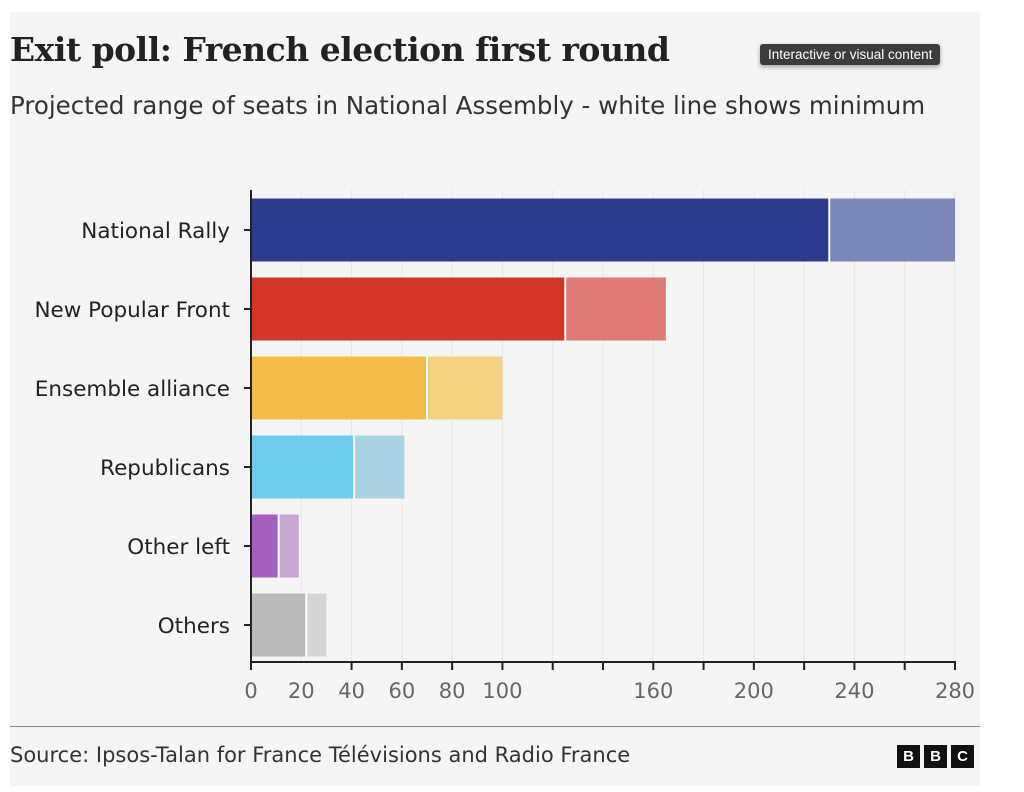 The image size is (1024, 792). What do you see at coordinates (955, 691) in the screenshot?
I see `x-tick-label: 280` at bounding box center [955, 691].